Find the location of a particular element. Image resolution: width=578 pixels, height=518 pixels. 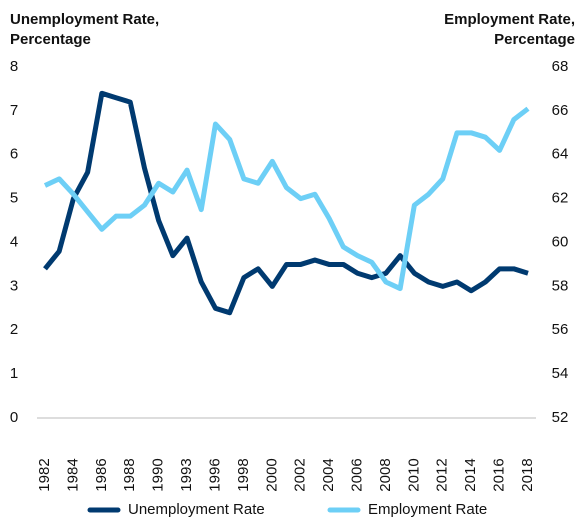

x-tick-label: 1993 is located at coordinates (186, 474).